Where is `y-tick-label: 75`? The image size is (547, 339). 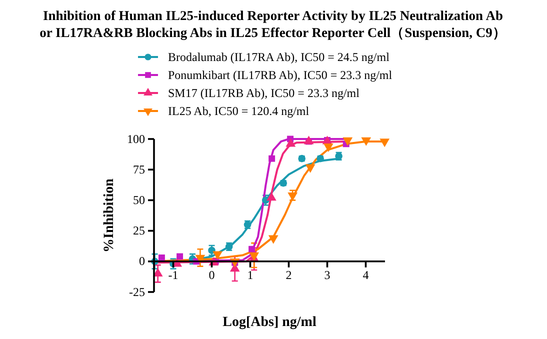
y-tick-label: 75 is located at coordinates (139, 169).